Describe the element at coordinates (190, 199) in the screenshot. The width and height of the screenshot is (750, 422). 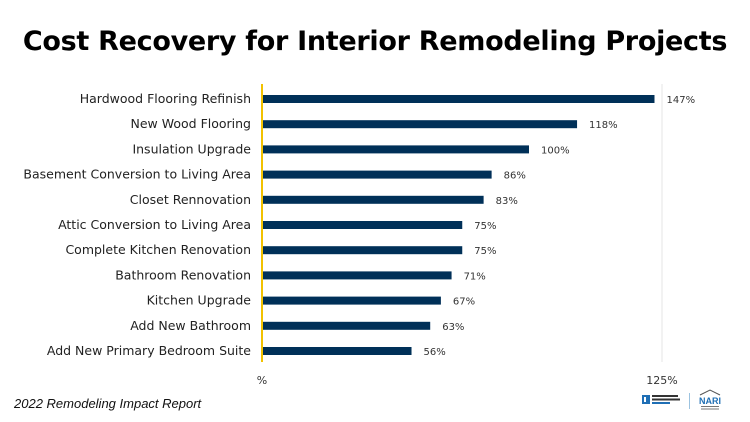
I see `category-label: Closet Rennovation` at that location.